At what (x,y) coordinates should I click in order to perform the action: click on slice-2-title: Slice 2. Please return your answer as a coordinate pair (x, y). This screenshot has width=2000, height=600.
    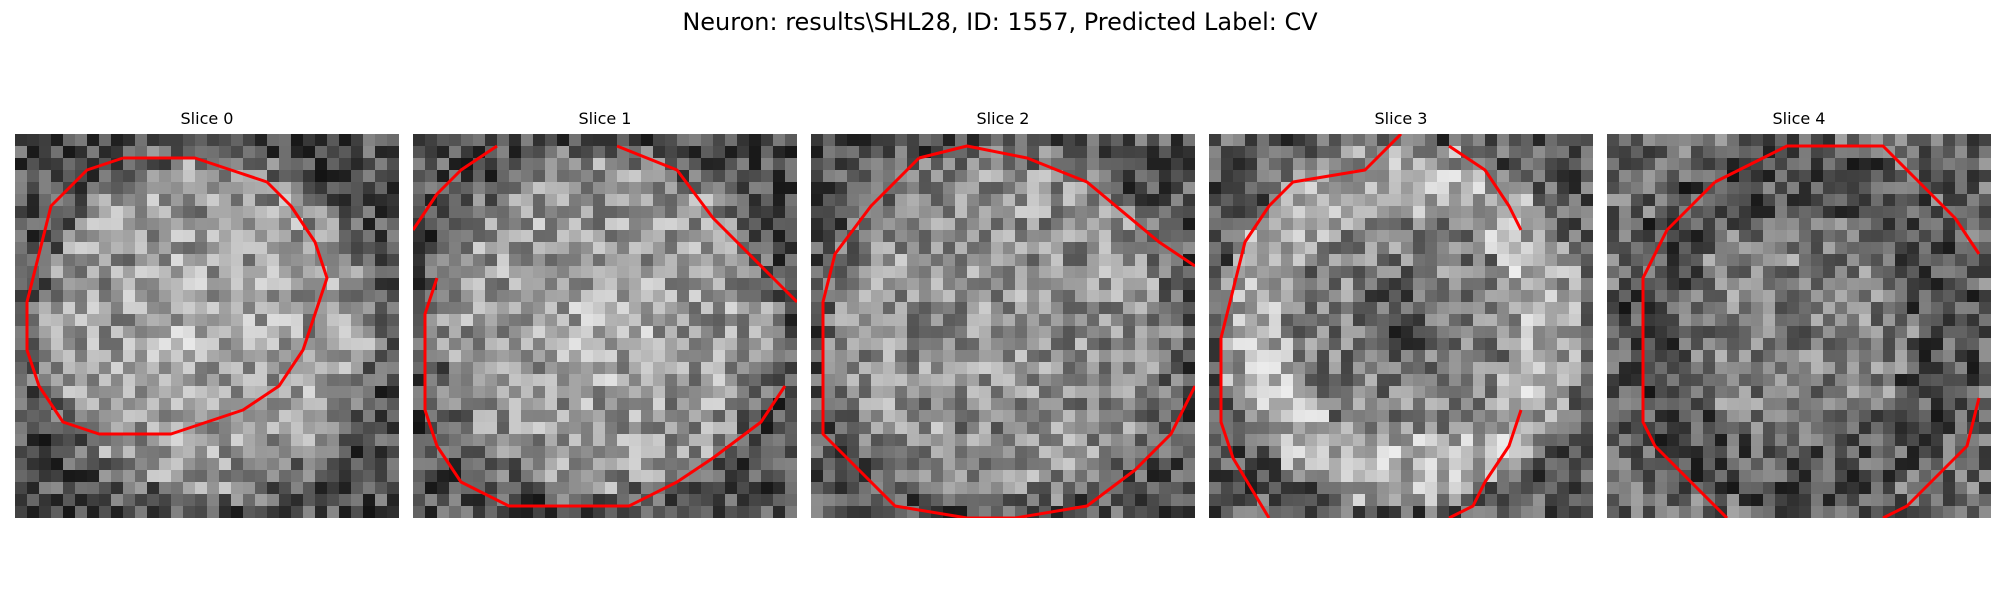
    Looking at the image, I should click on (1003, 118).